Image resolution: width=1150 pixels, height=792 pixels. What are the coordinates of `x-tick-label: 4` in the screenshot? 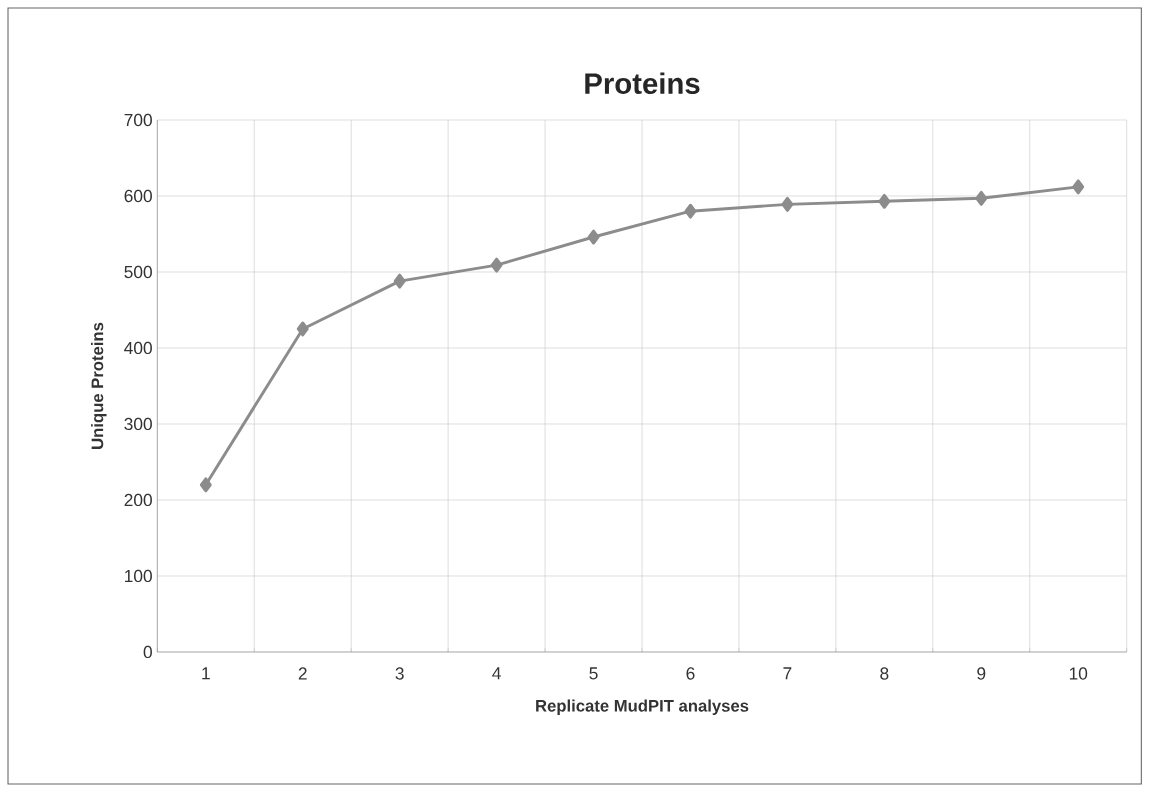 It's located at (496, 673).